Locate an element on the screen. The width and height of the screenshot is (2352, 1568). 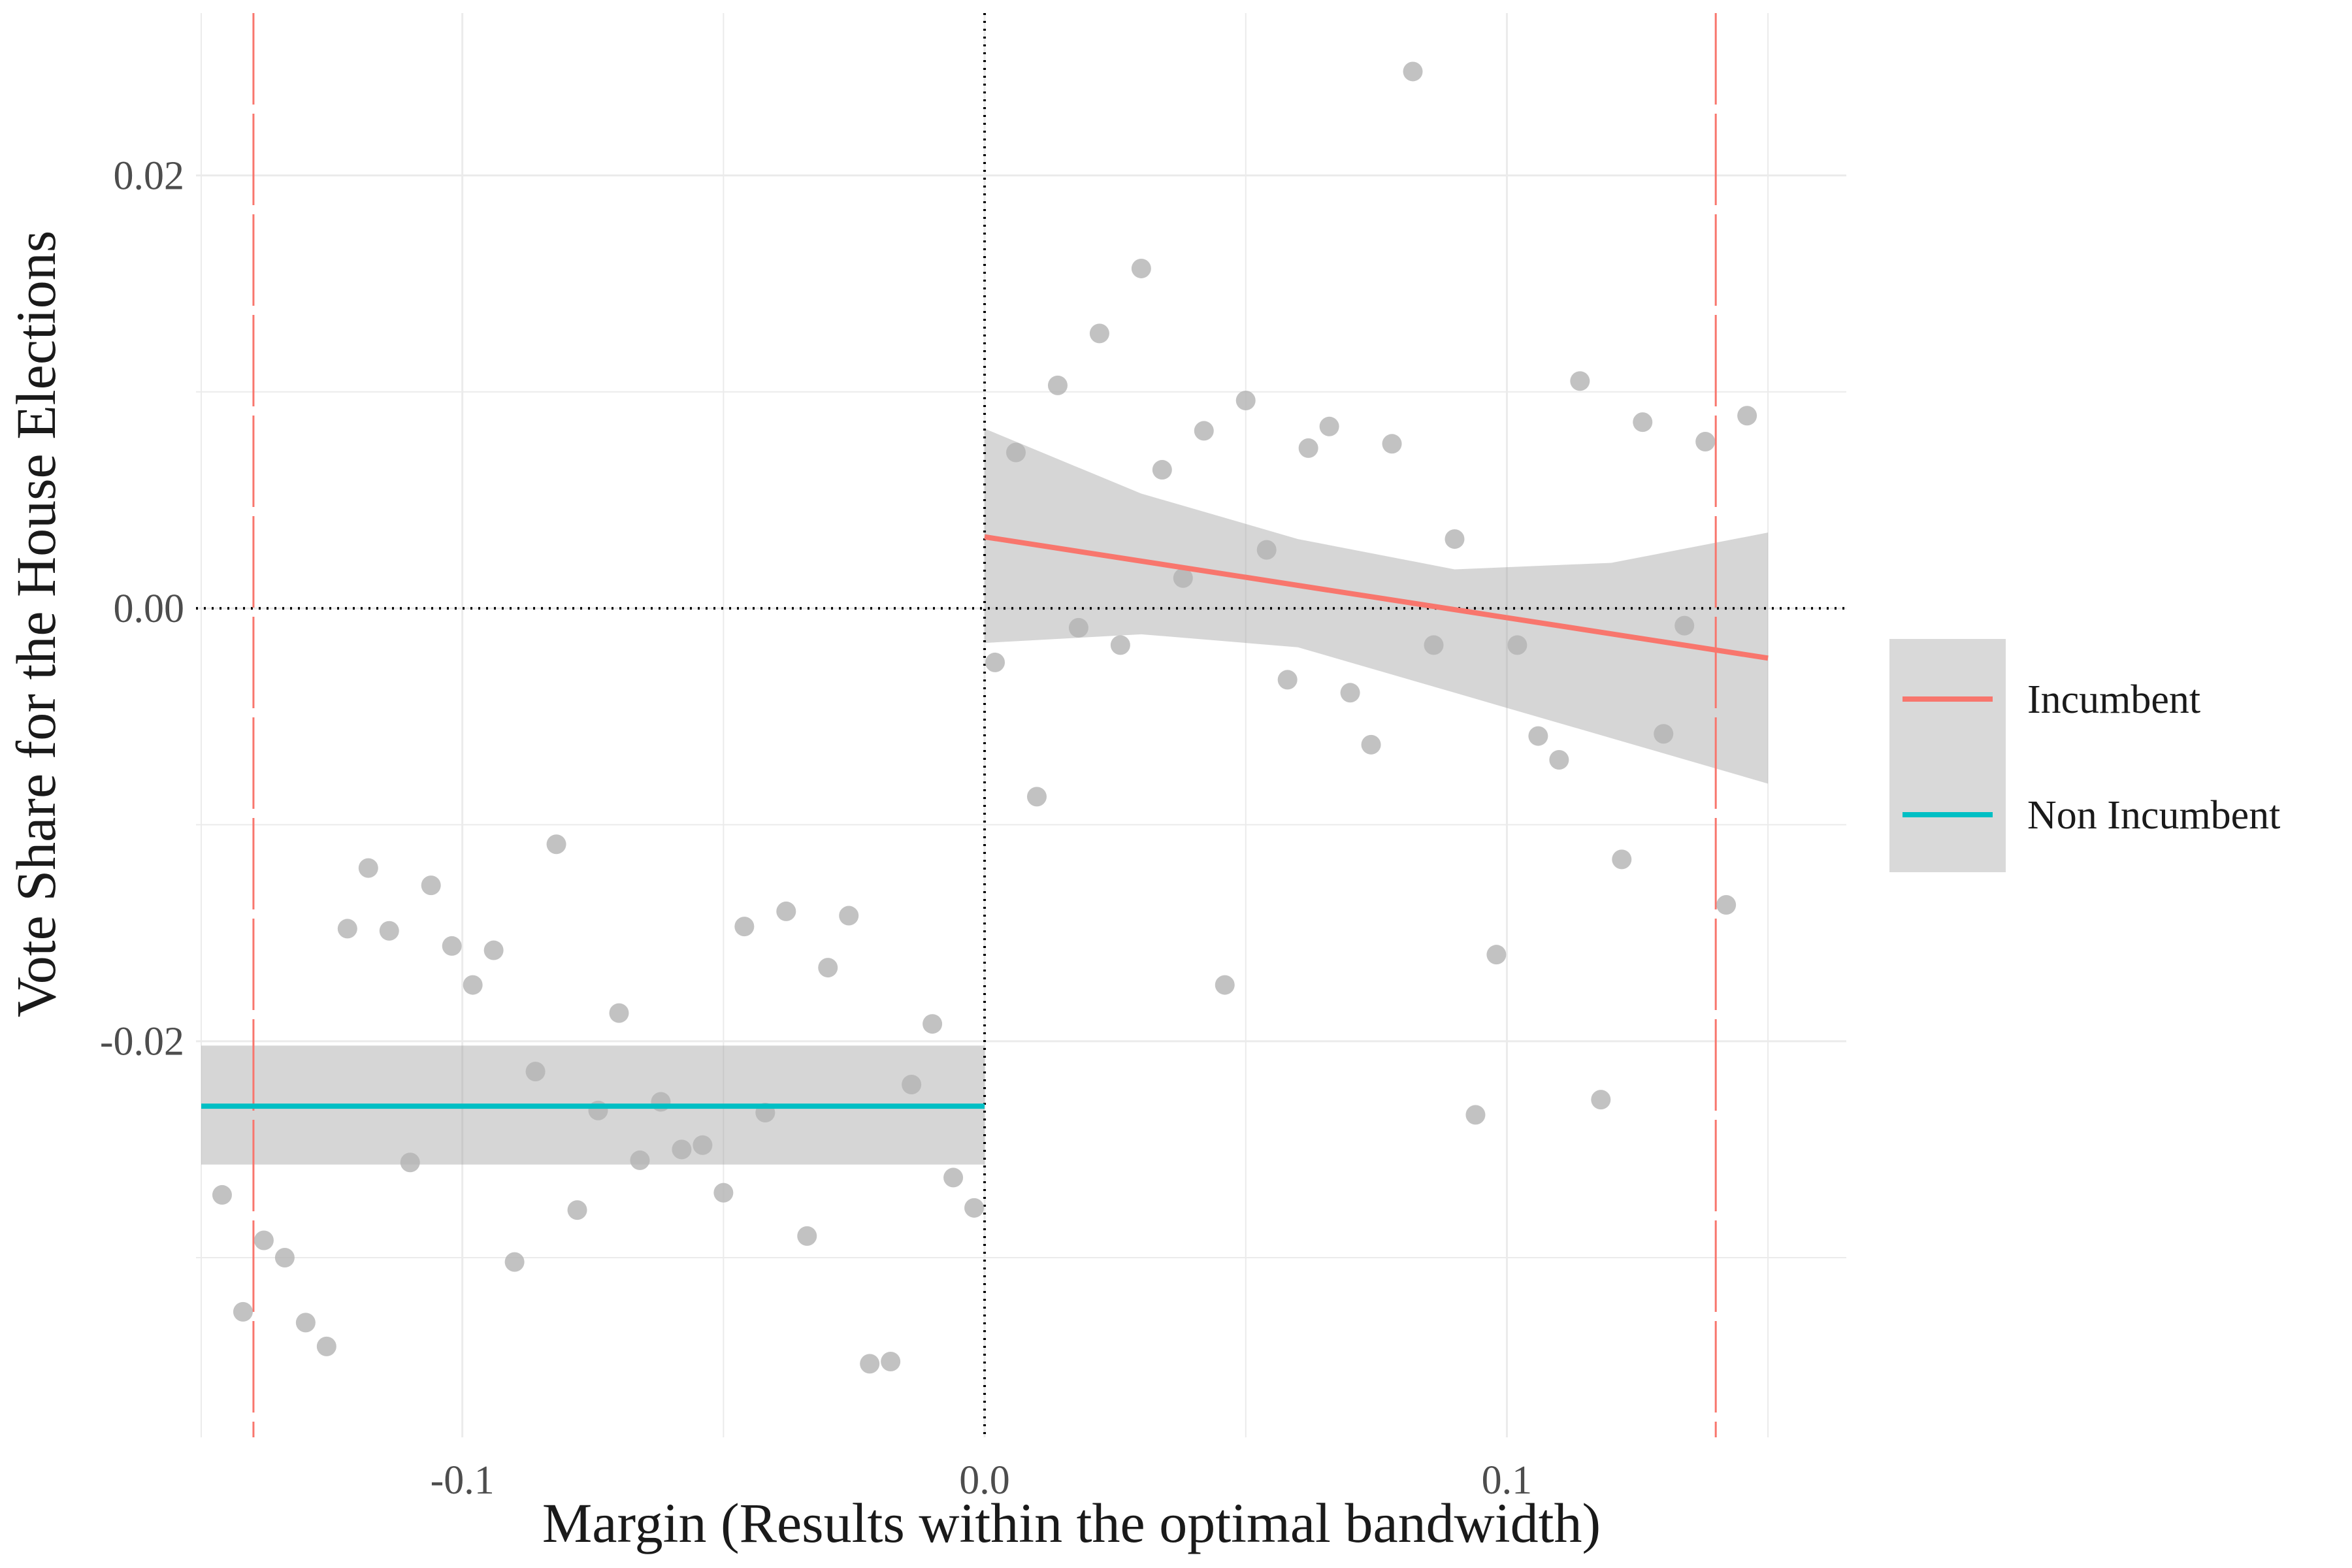
fit-line-incumbent is located at coordinates (1376, 597).